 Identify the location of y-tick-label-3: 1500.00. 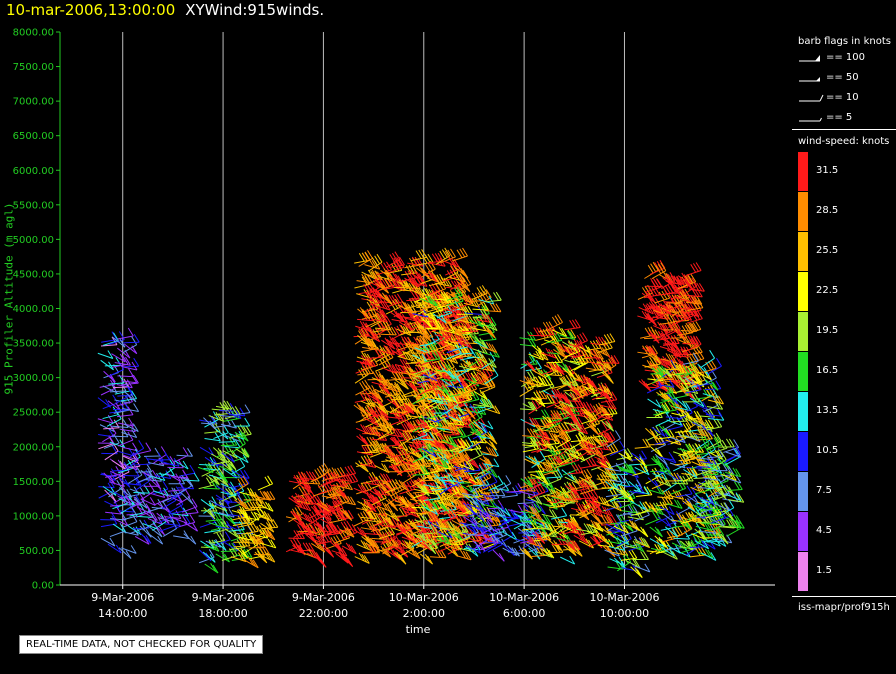
(33, 482).